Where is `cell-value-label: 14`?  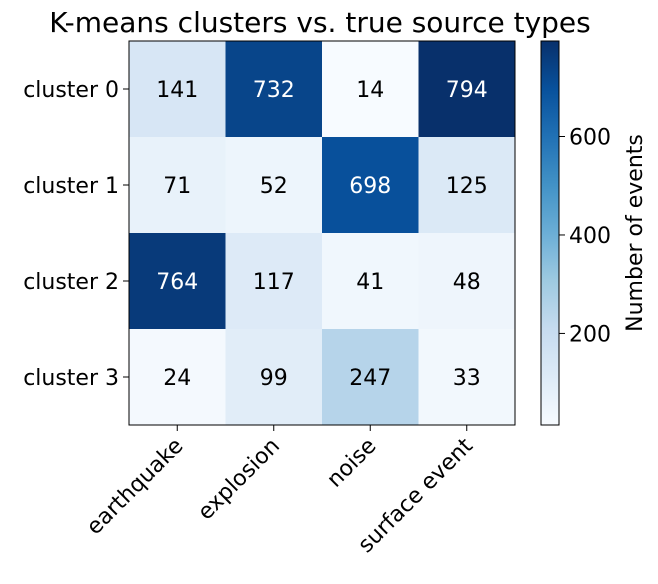
cell-value-label: 14 is located at coordinates (370, 90).